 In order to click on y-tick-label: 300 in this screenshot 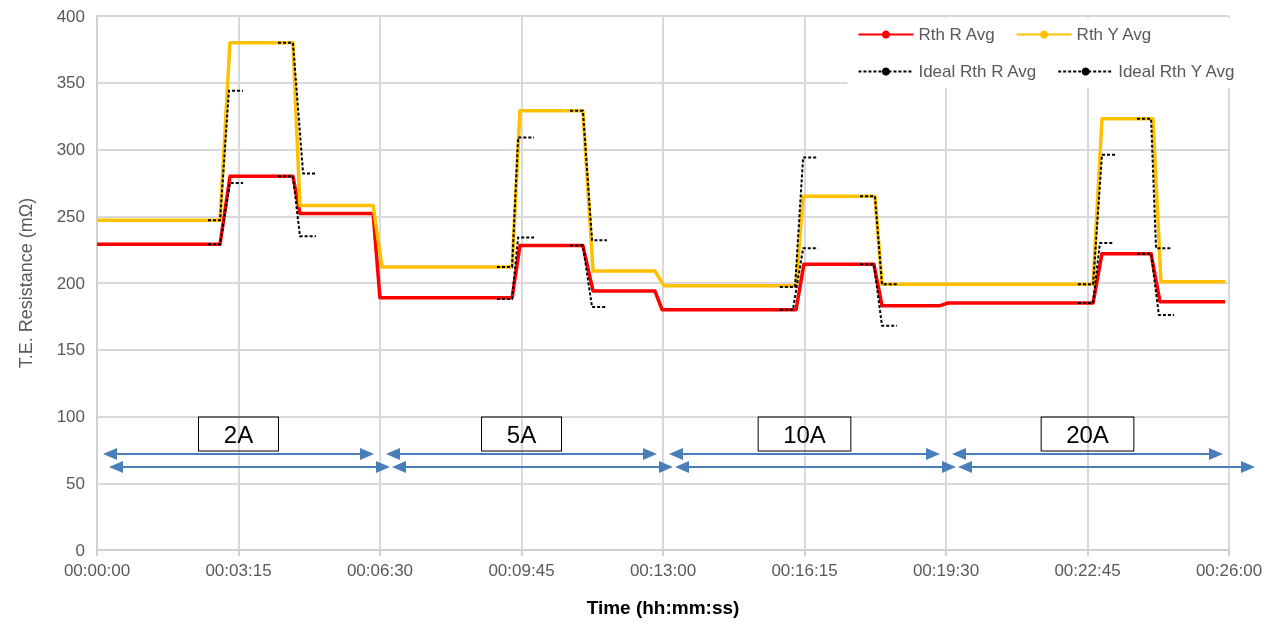, I will do `click(70, 149)`.